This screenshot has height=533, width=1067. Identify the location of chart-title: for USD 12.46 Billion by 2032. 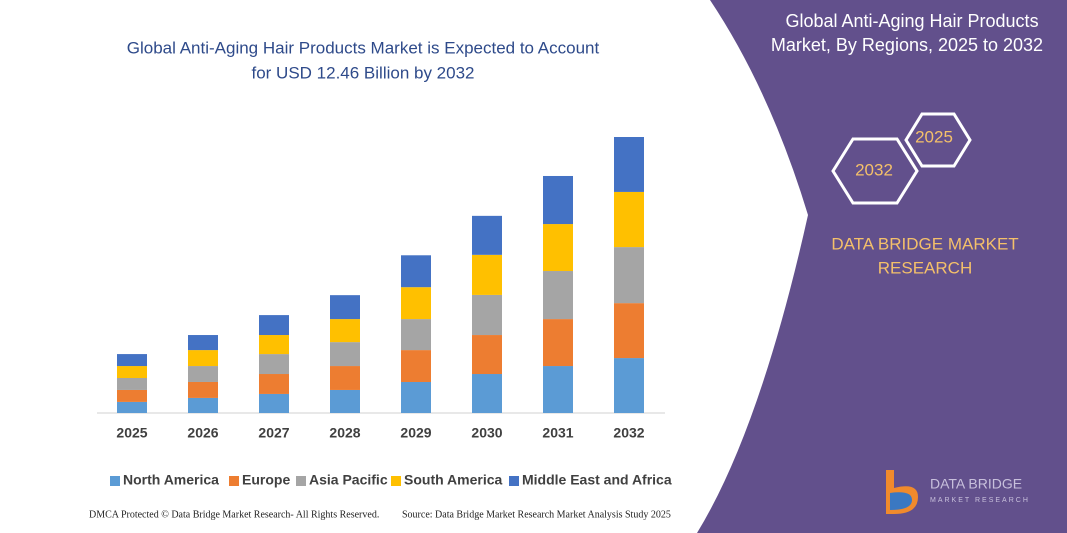
(362, 72).